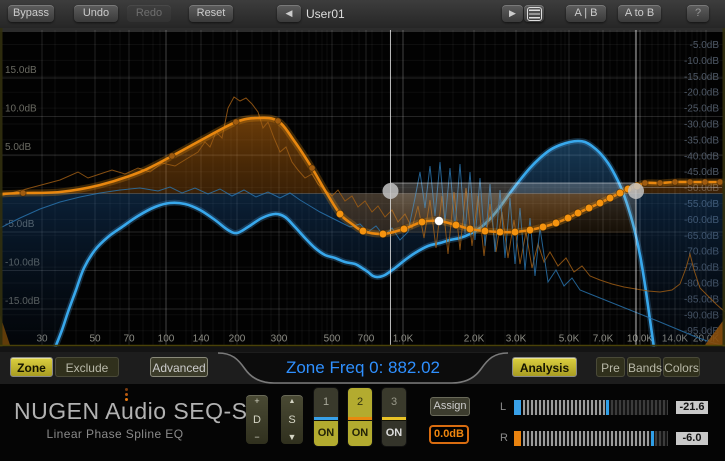  I want to click on eq-node-selected, so click(439, 221).